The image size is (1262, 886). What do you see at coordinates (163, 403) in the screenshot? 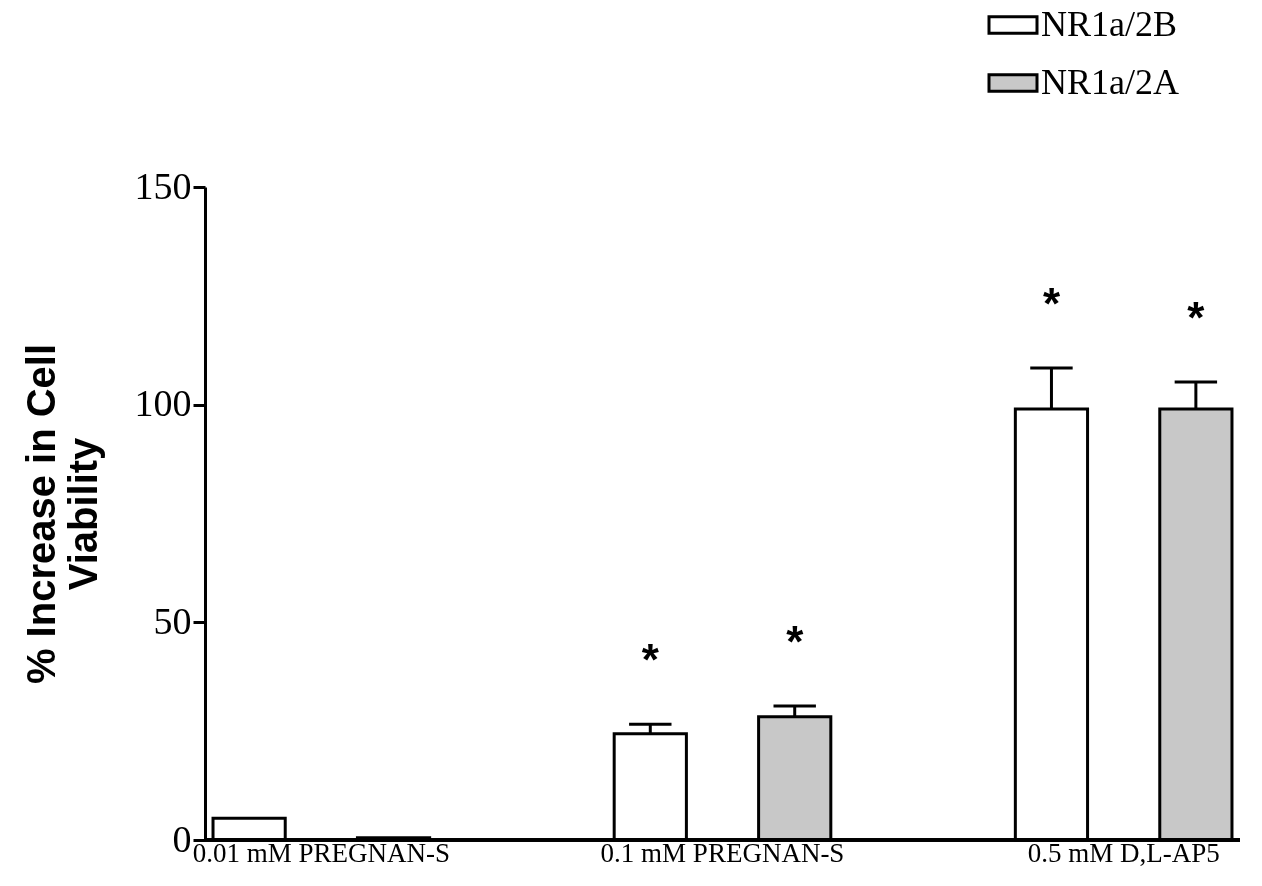
I see `y-tick-label: 100` at bounding box center [163, 403].